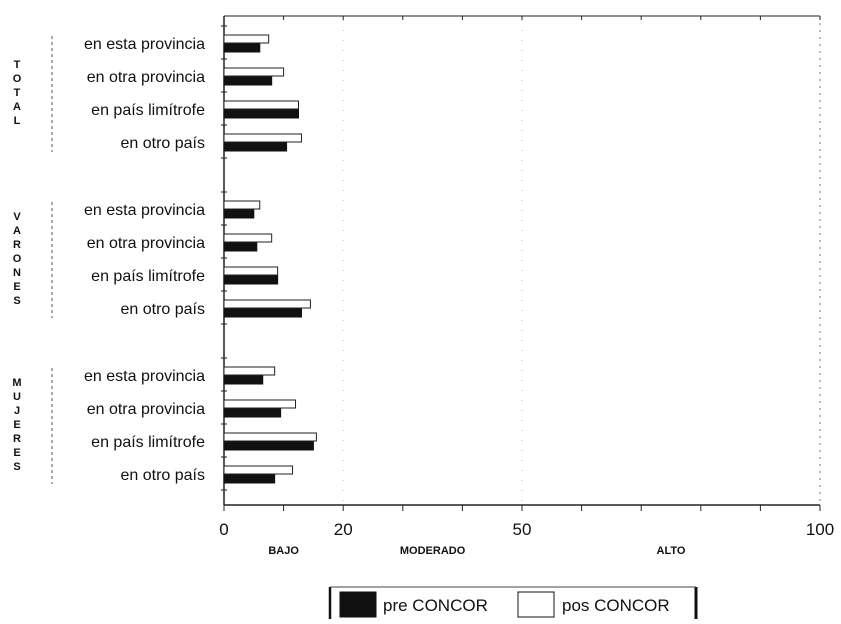 The image size is (841, 624). I want to click on group-label-letter: V, so click(17, 217).